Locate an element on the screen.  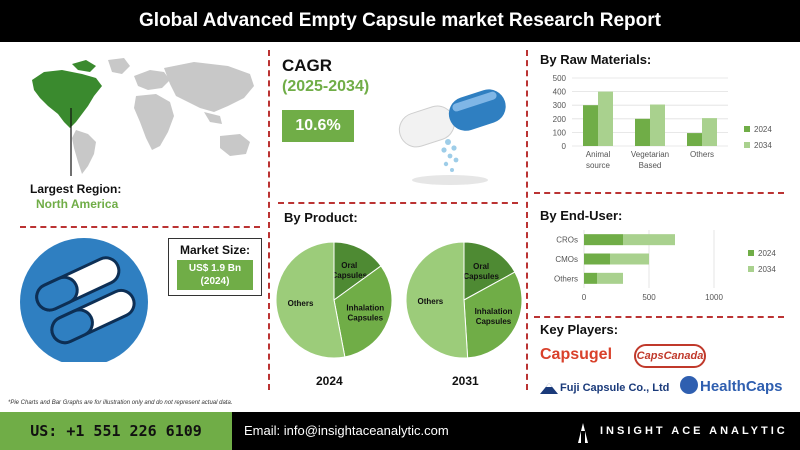
healthcaps-logo-icon is located at coordinates (689, 385).